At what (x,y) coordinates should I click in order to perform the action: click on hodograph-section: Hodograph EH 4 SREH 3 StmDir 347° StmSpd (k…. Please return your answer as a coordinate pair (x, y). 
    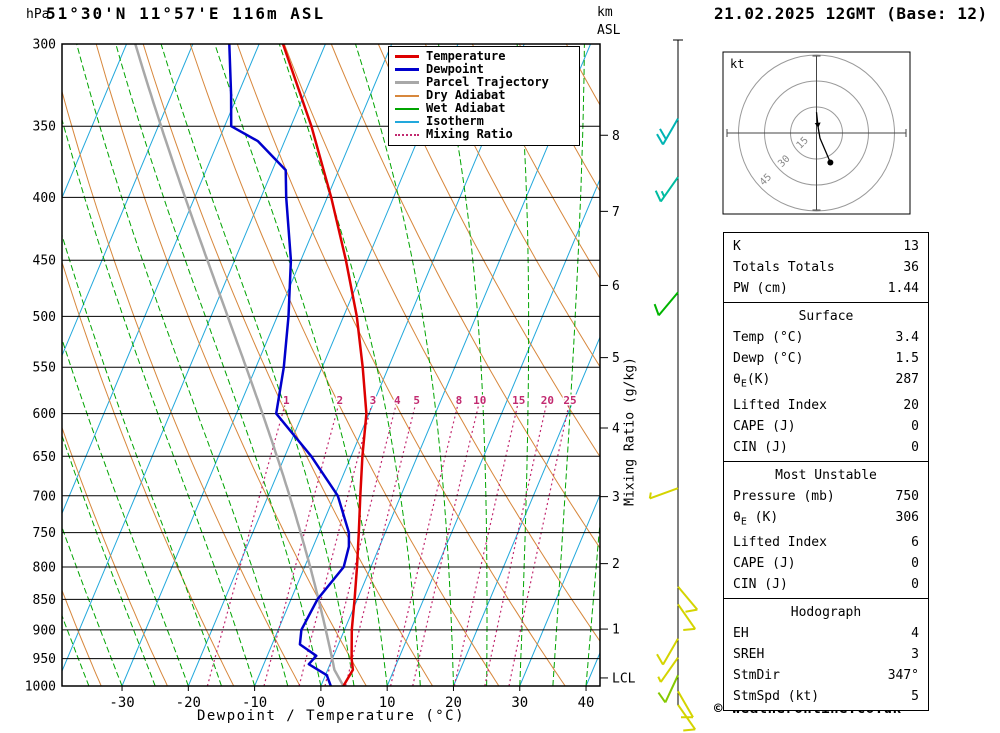
    Looking at the image, I should click on (826, 654).